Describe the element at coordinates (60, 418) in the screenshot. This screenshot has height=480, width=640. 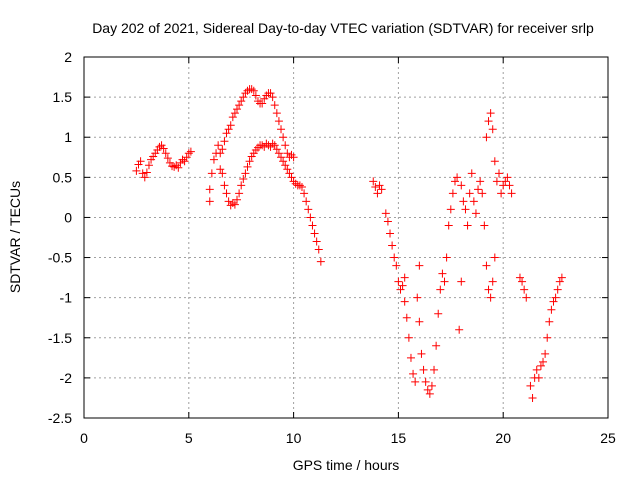
I see `y-tick-label: -2.5` at that location.